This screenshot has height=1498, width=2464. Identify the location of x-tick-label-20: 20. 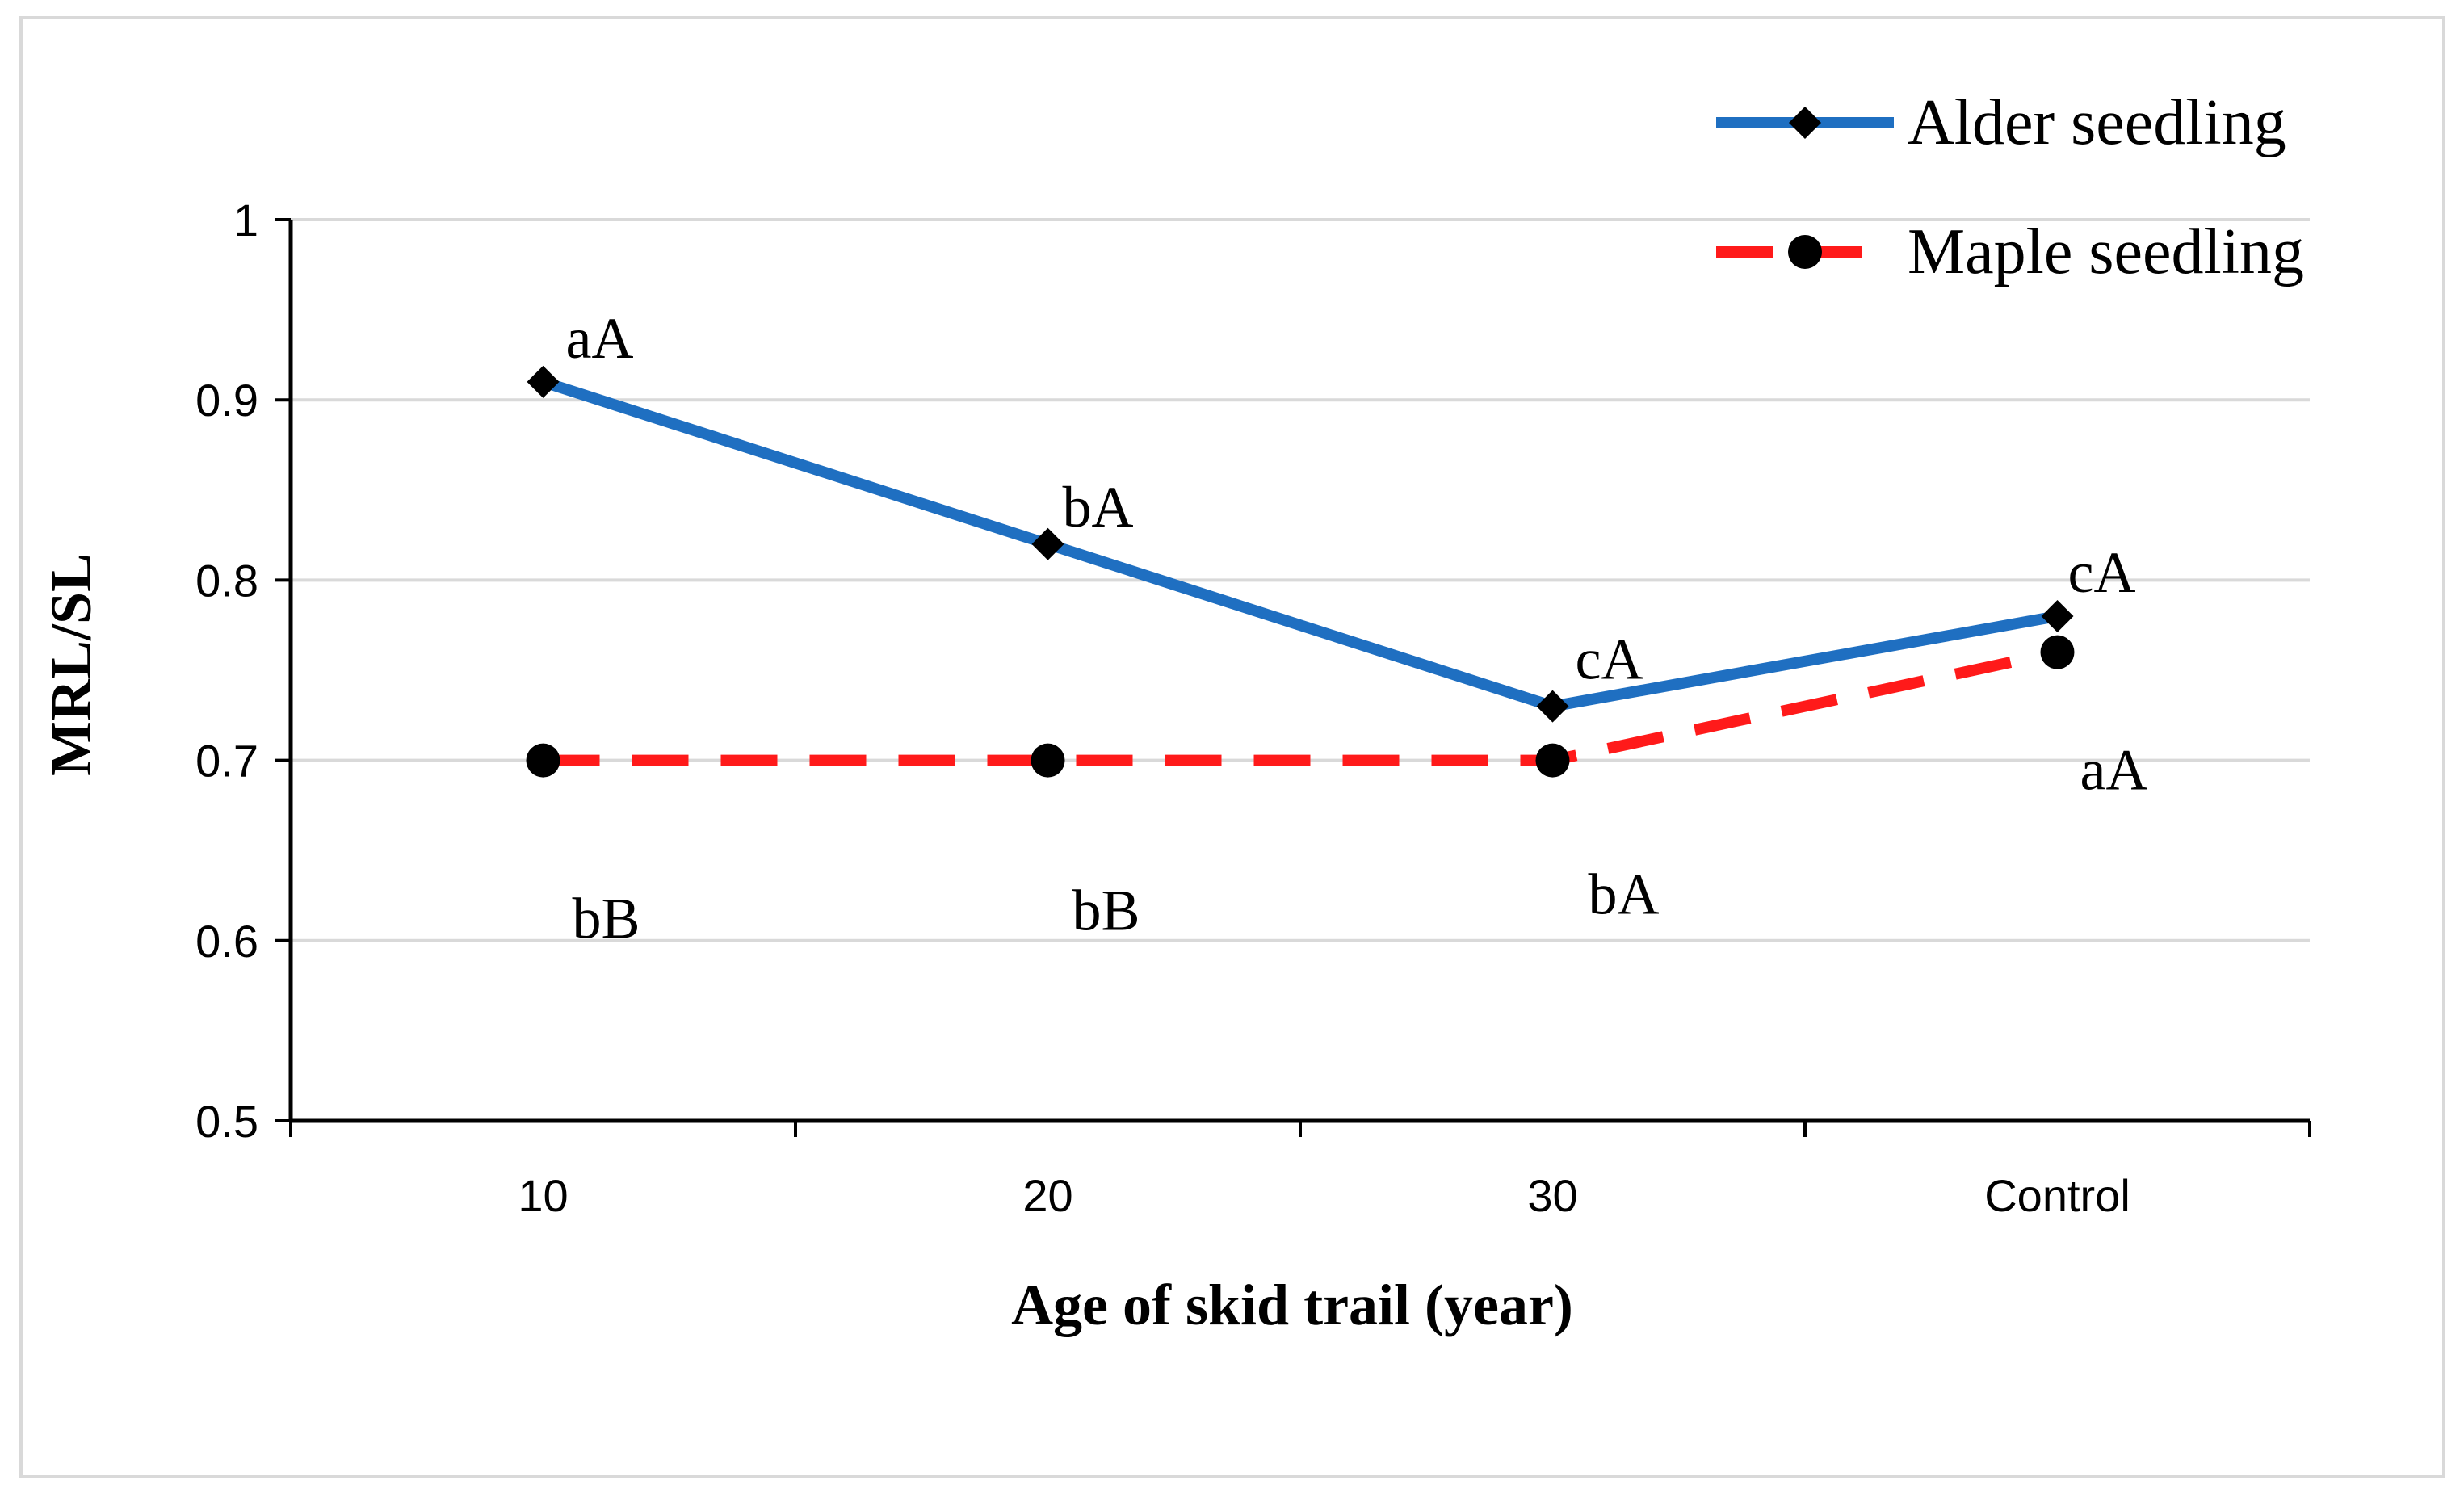
(1047, 1195).